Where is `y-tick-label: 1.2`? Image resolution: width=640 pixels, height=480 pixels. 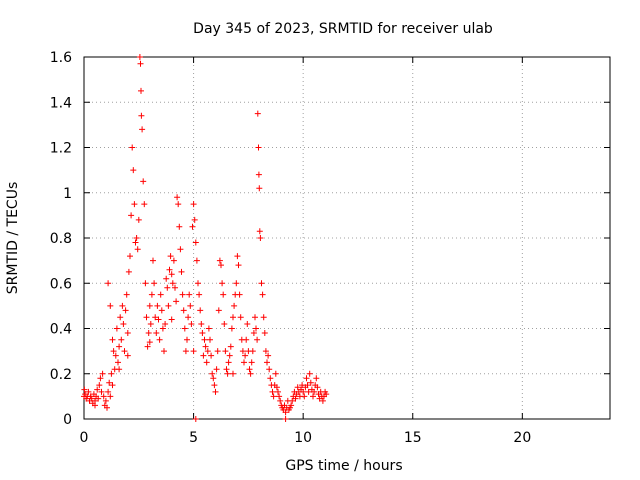 y-tick-label: 1.2 is located at coordinates (61, 149).